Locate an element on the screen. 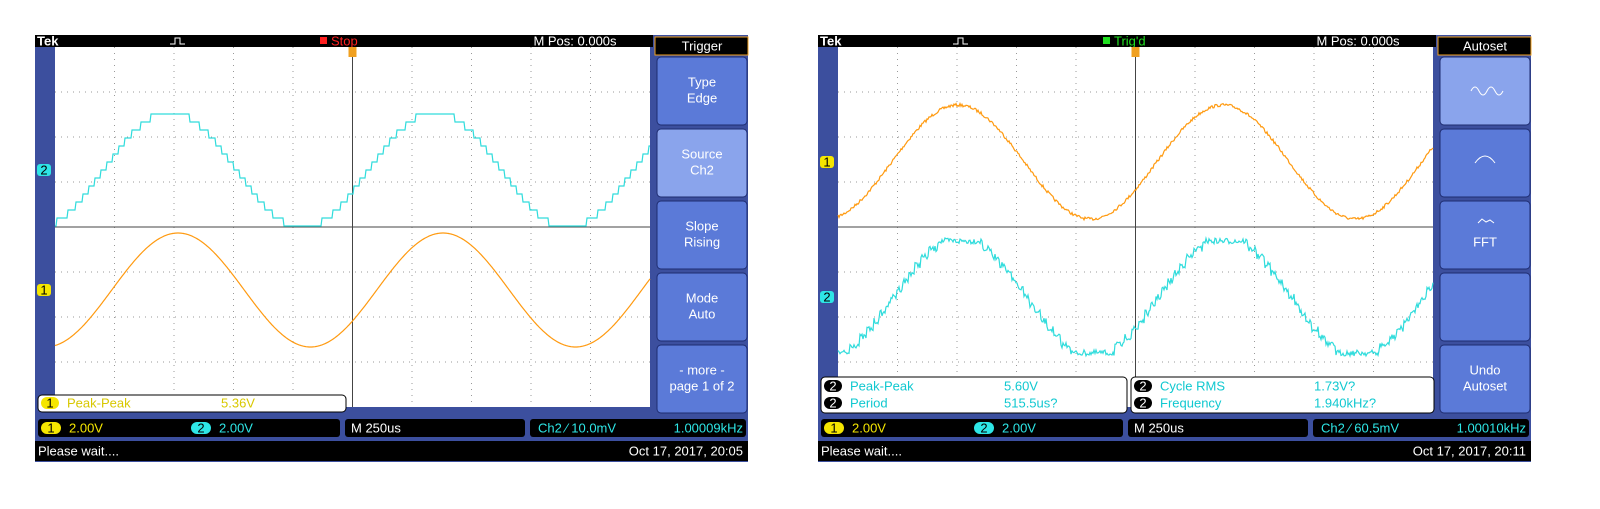 The width and height of the screenshot is (1600, 509). menu-button-label: Auto is located at coordinates (702, 313).